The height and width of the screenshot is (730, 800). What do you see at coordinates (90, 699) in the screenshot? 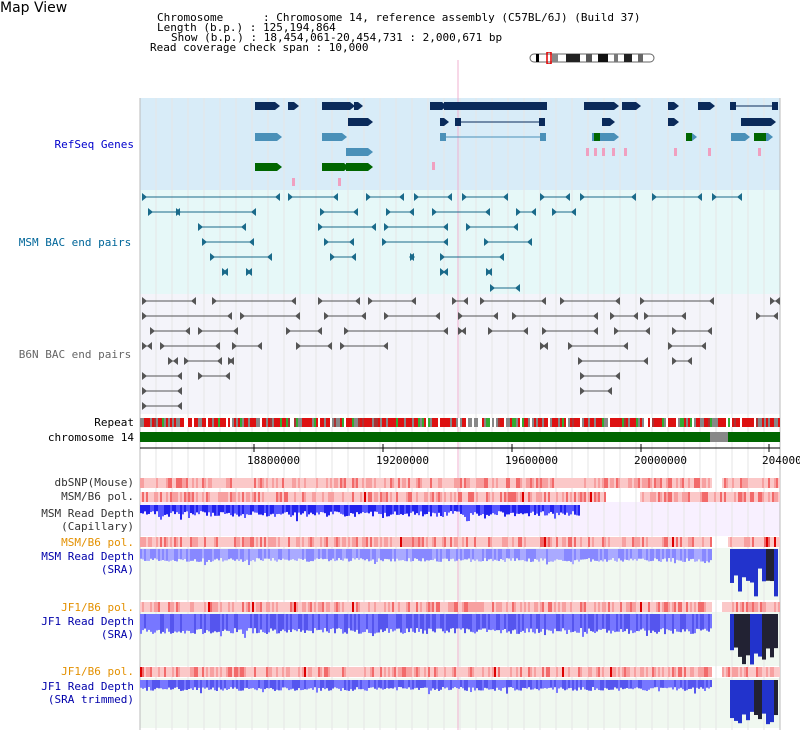
I see `jf1-depth-trimmed-label-2: (SRA trimmed)` at bounding box center [90, 699].